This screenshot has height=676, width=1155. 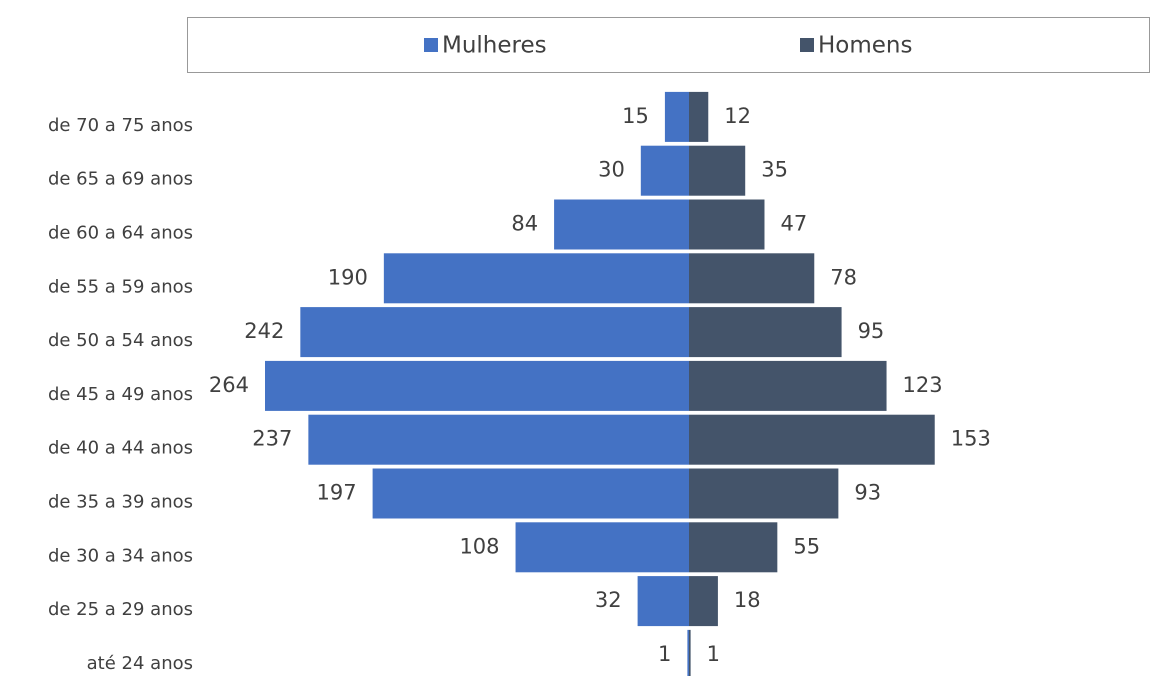 I want to click on data-label: 242, so click(x=264, y=331).